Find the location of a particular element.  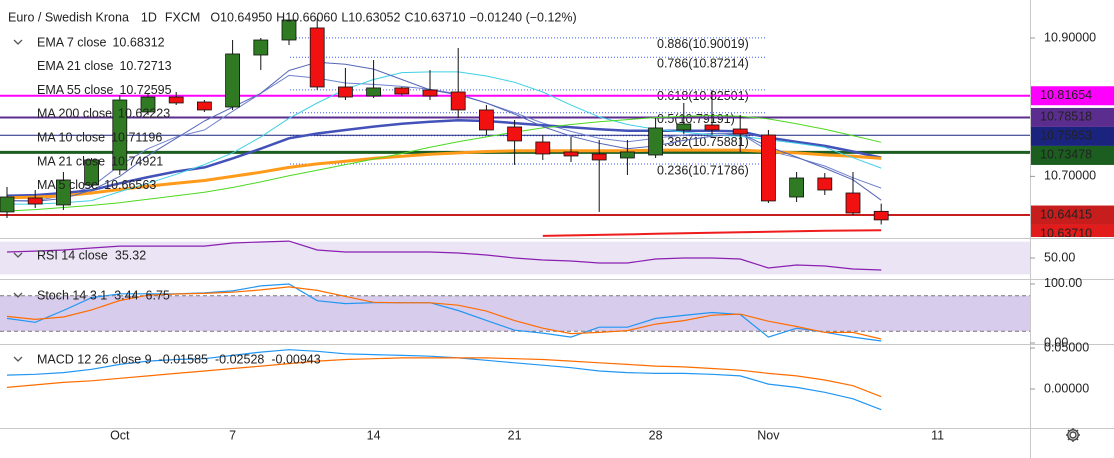

legend-value: 10.72595 is located at coordinates (145, 90).